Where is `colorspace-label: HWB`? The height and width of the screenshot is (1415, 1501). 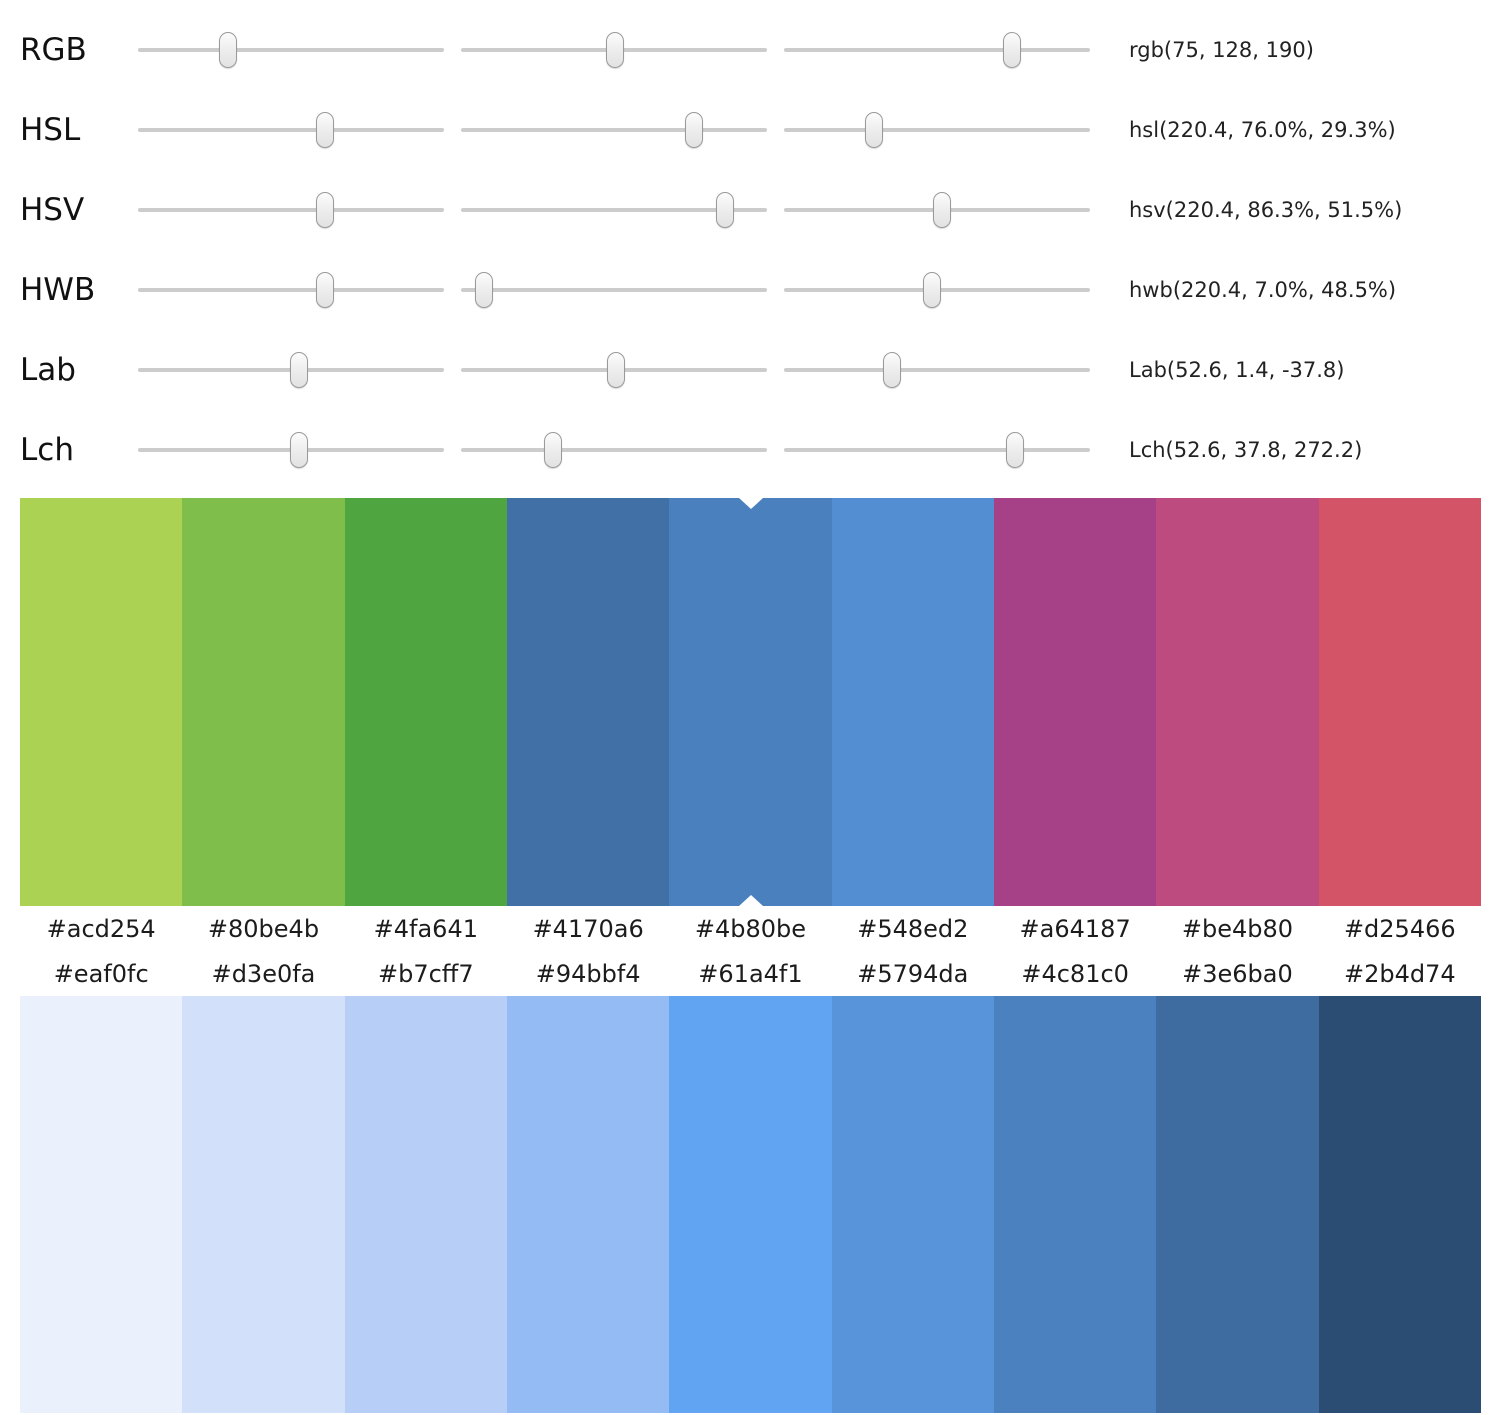 colorspace-label: HWB is located at coordinates (58, 290).